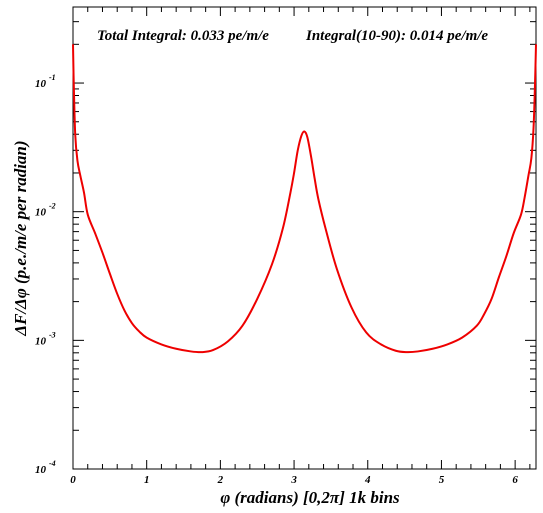  What do you see at coordinates (52, 334) in the screenshot?
I see `y-tick-label-exponent: -3` at bounding box center [52, 334].